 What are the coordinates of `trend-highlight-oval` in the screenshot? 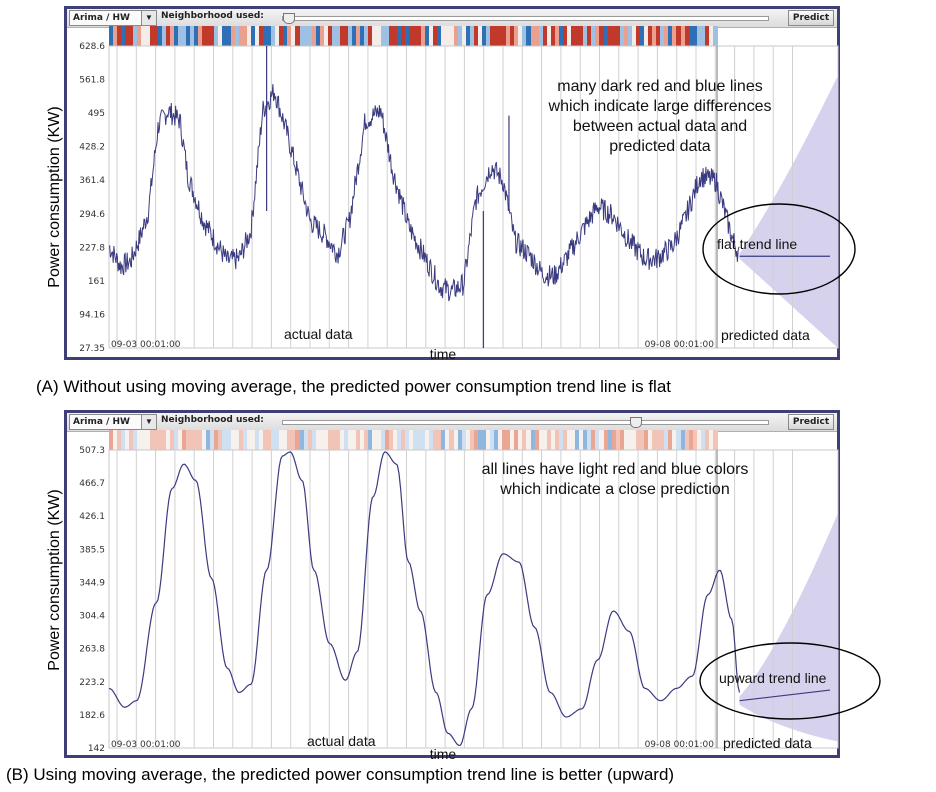 It's located at (779, 249).